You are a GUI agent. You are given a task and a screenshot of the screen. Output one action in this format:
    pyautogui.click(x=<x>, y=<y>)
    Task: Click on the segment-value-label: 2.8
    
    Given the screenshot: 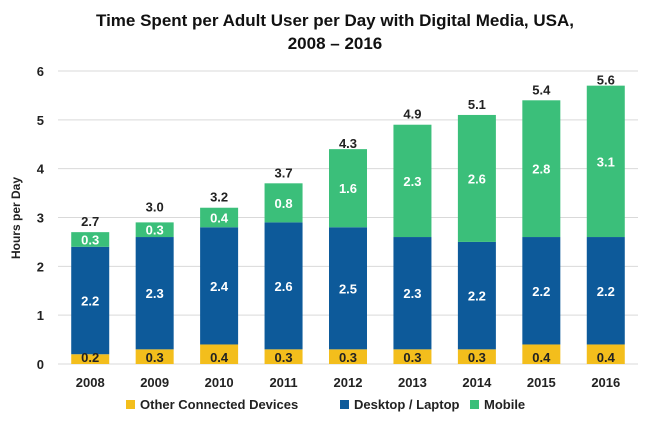 What is the action you would take?
    pyautogui.click(x=541, y=169)
    